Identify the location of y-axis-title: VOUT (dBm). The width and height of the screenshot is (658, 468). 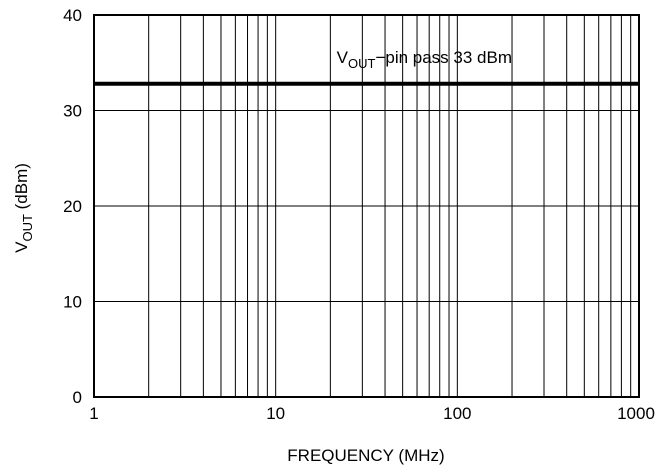
(23, 208).